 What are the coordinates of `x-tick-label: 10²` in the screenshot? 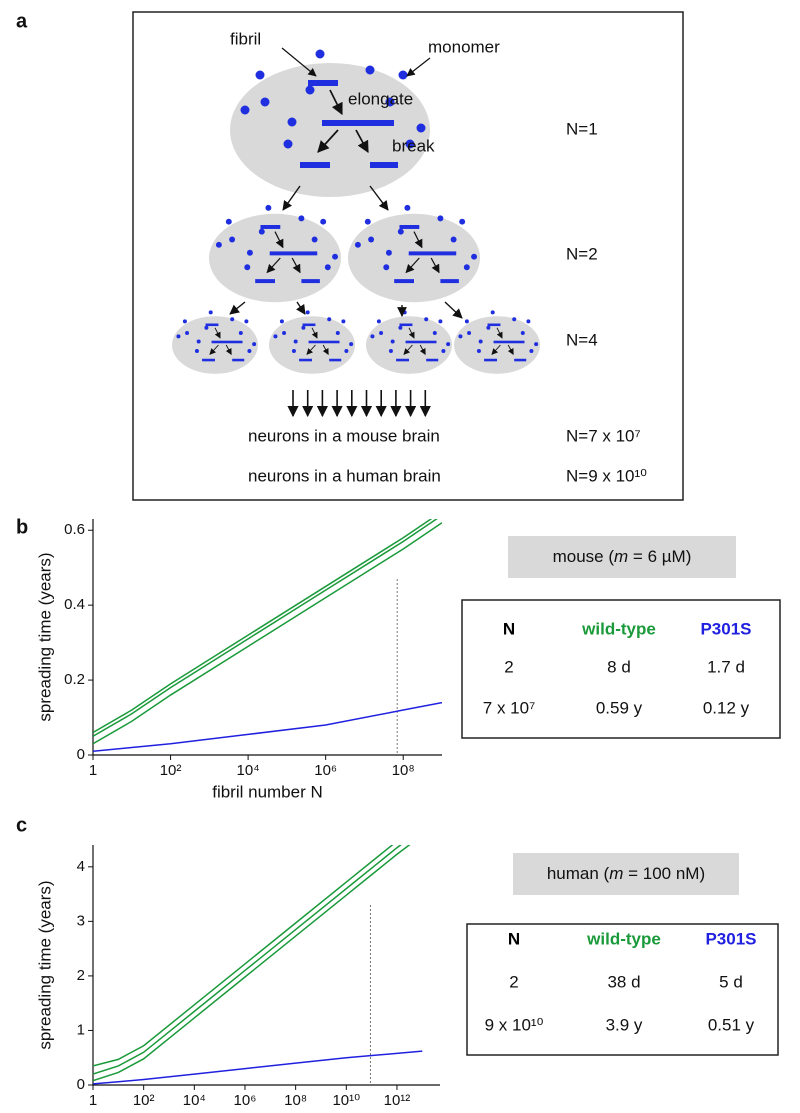 It's located at (171, 770).